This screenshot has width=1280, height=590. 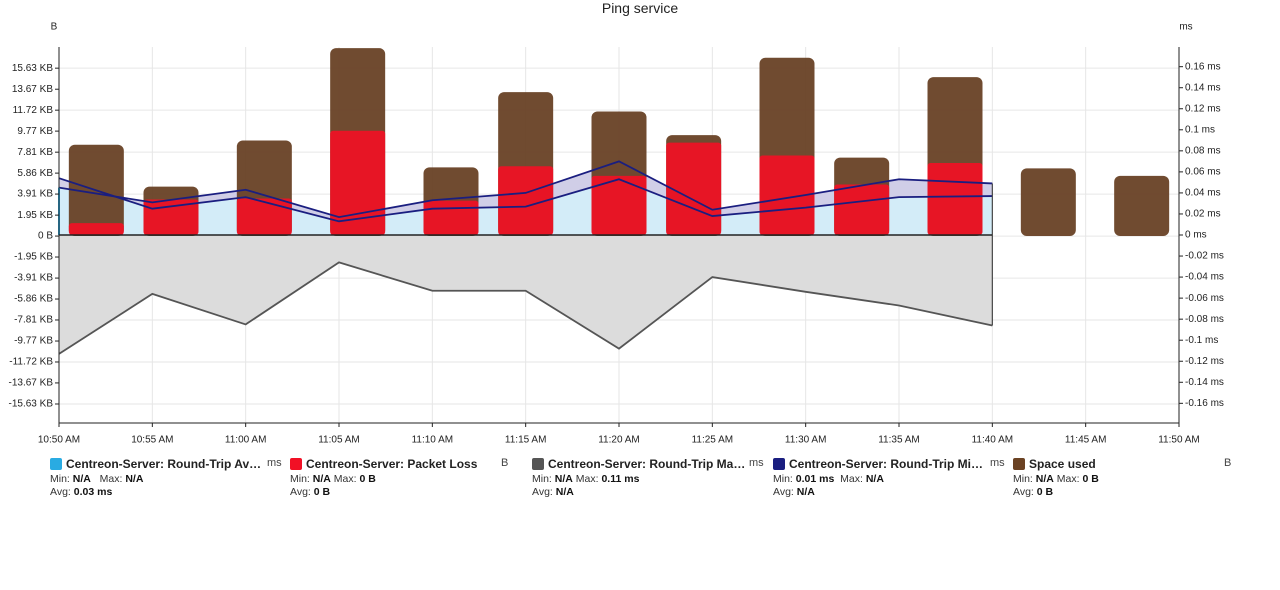 I want to click on right-axis-tick-label: -0.06 ms, so click(x=1204, y=298).